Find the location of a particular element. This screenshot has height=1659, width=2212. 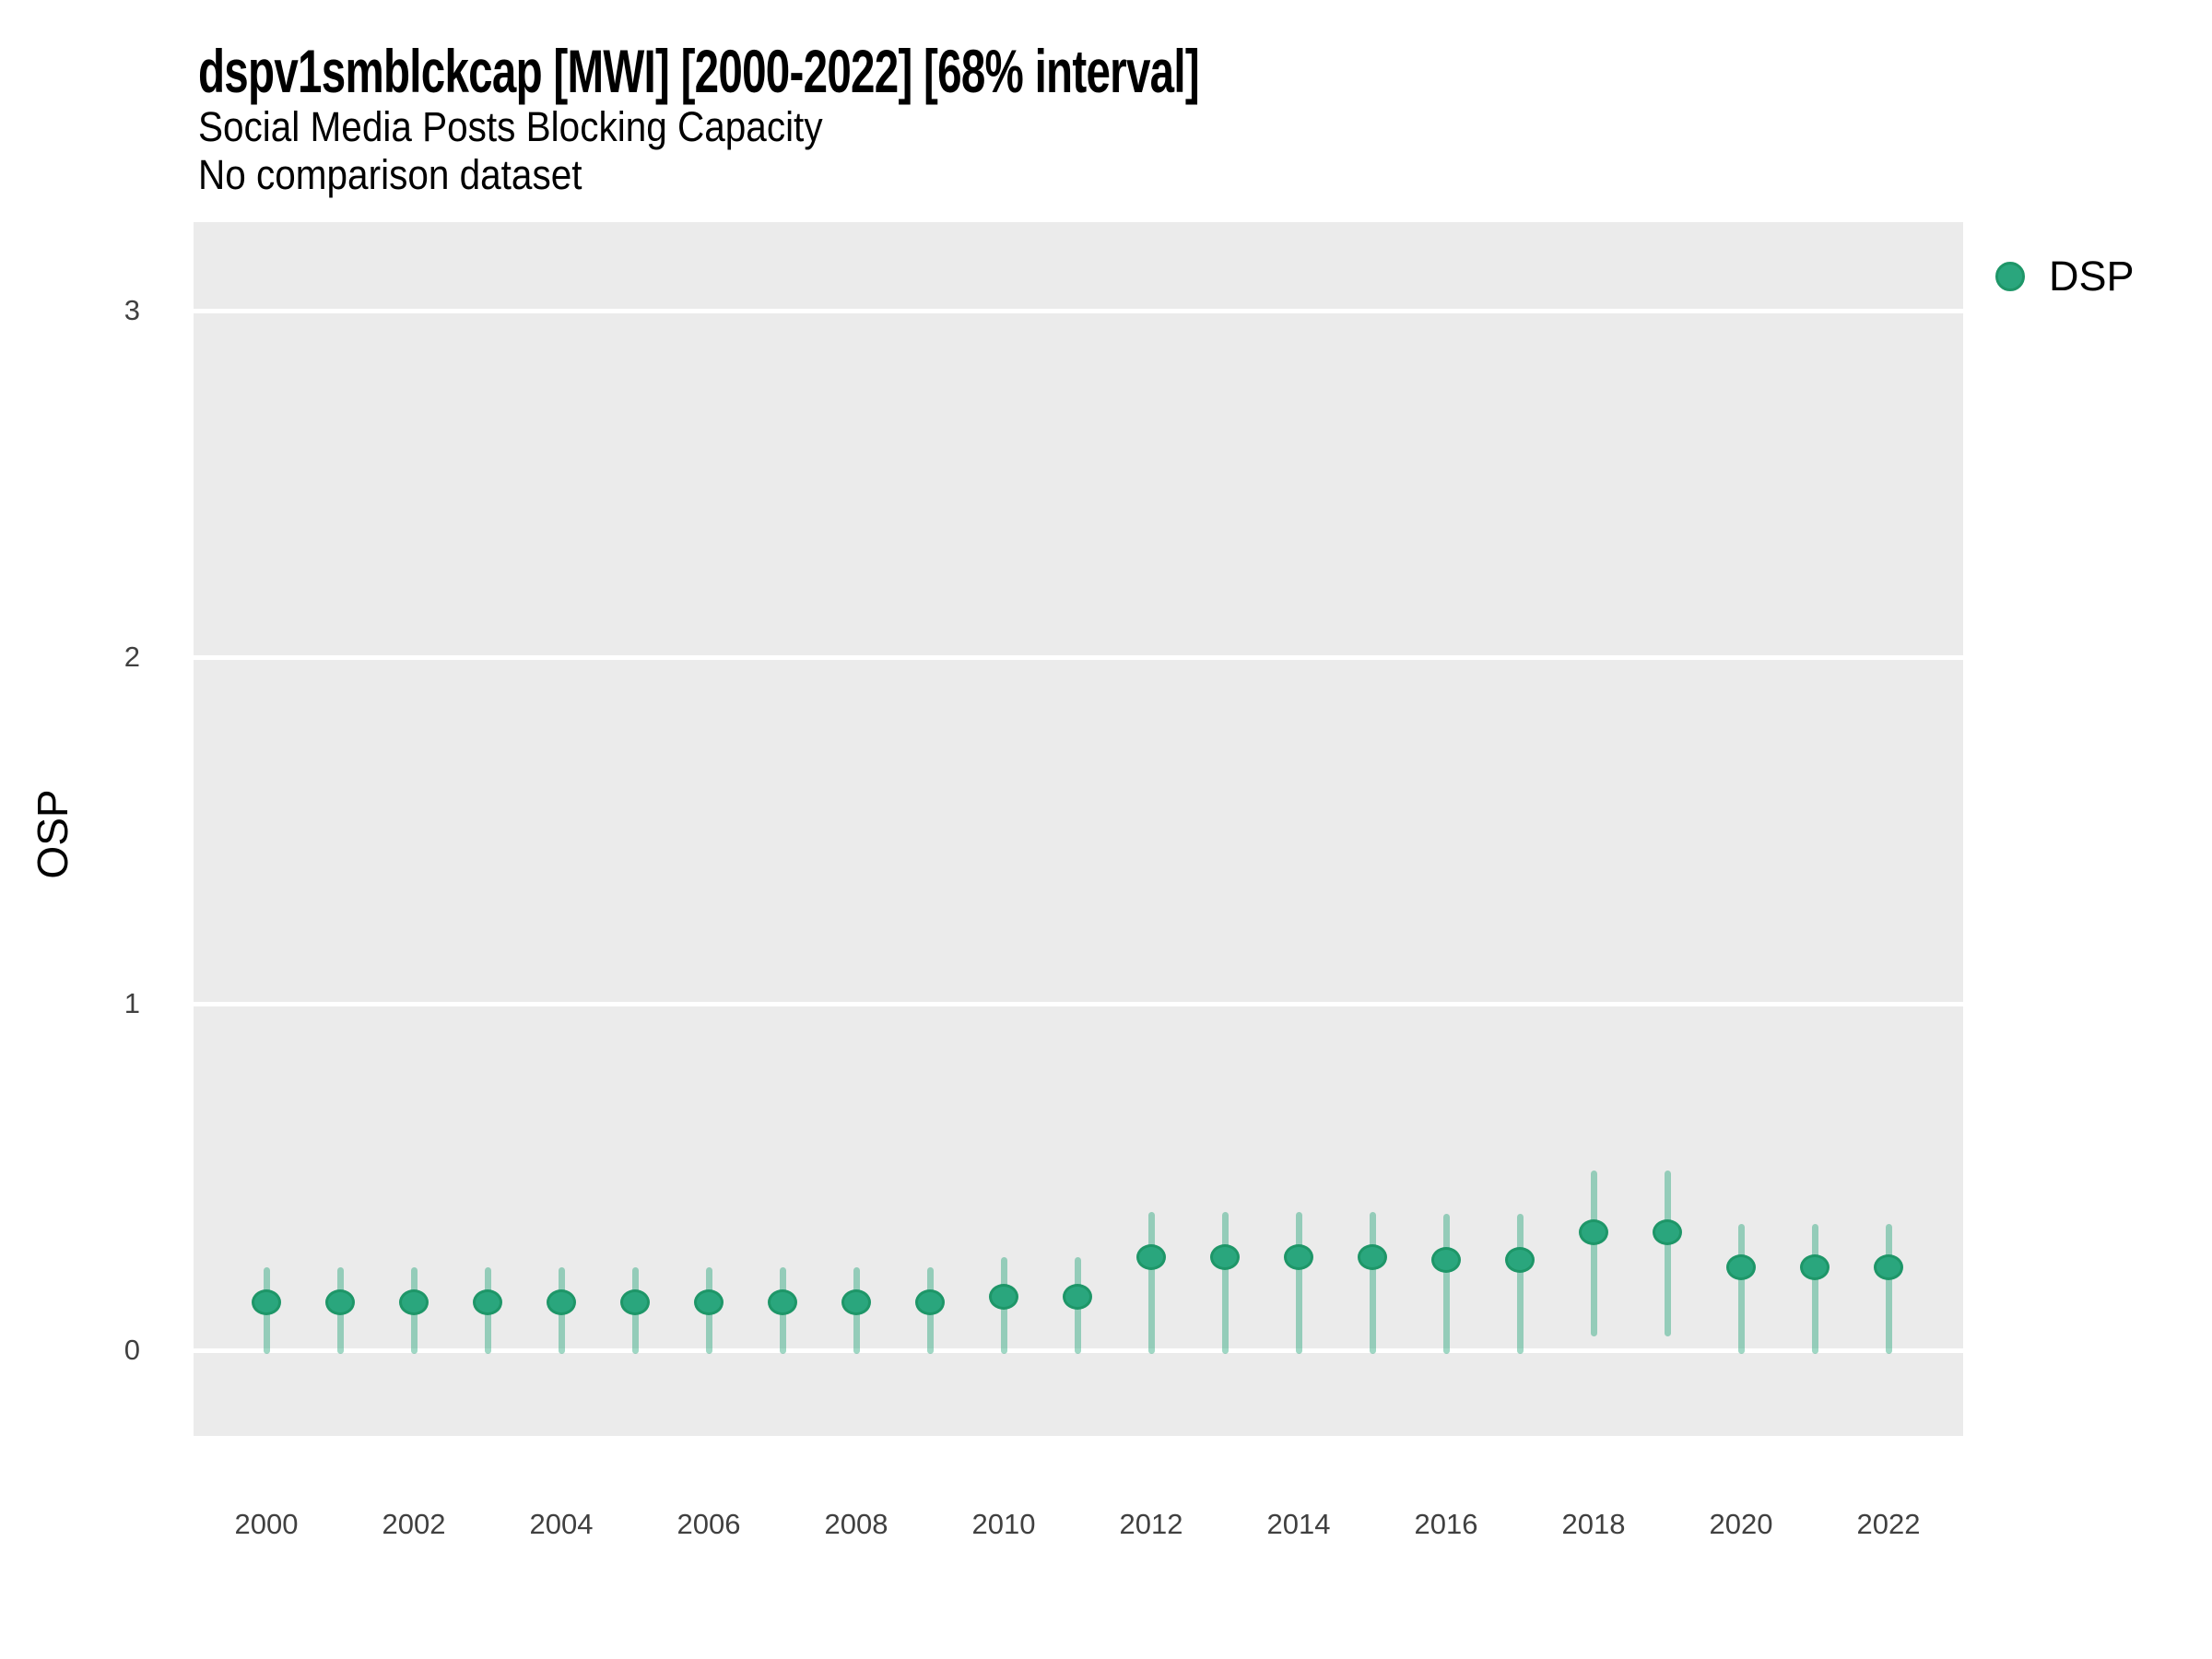

x-tick-label-2010: 2010 is located at coordinates (1003, 1524).